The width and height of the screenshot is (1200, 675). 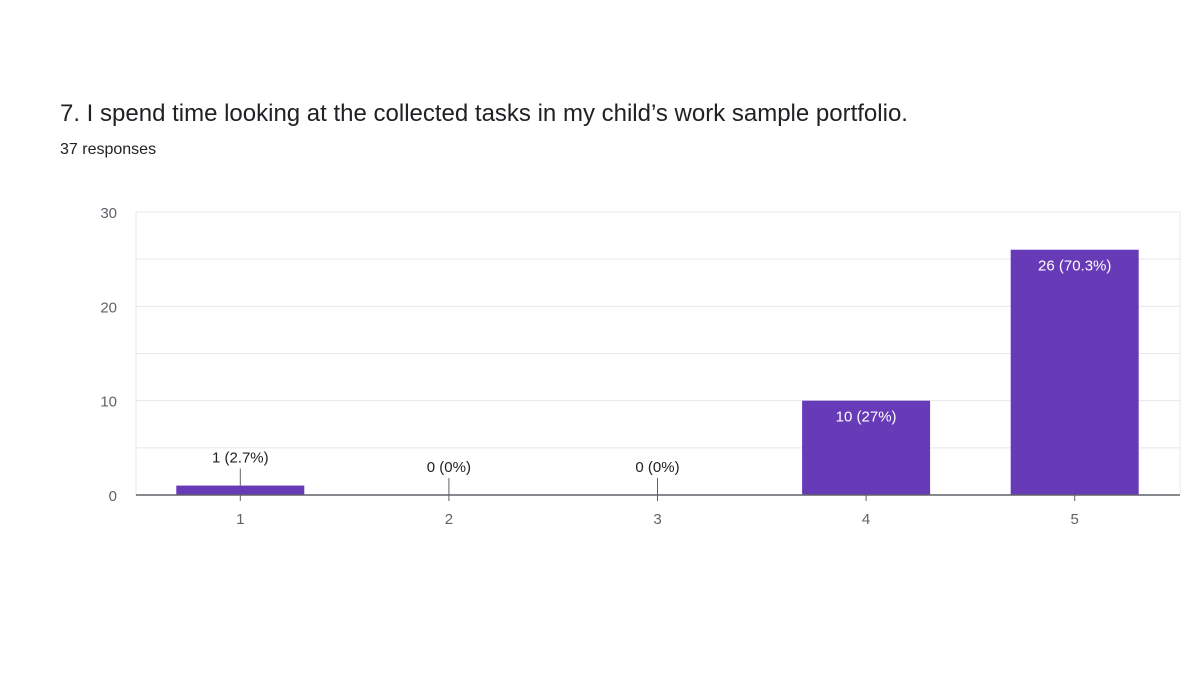 I want to click on x-tick-label: 1, so click(x=240, y=519).